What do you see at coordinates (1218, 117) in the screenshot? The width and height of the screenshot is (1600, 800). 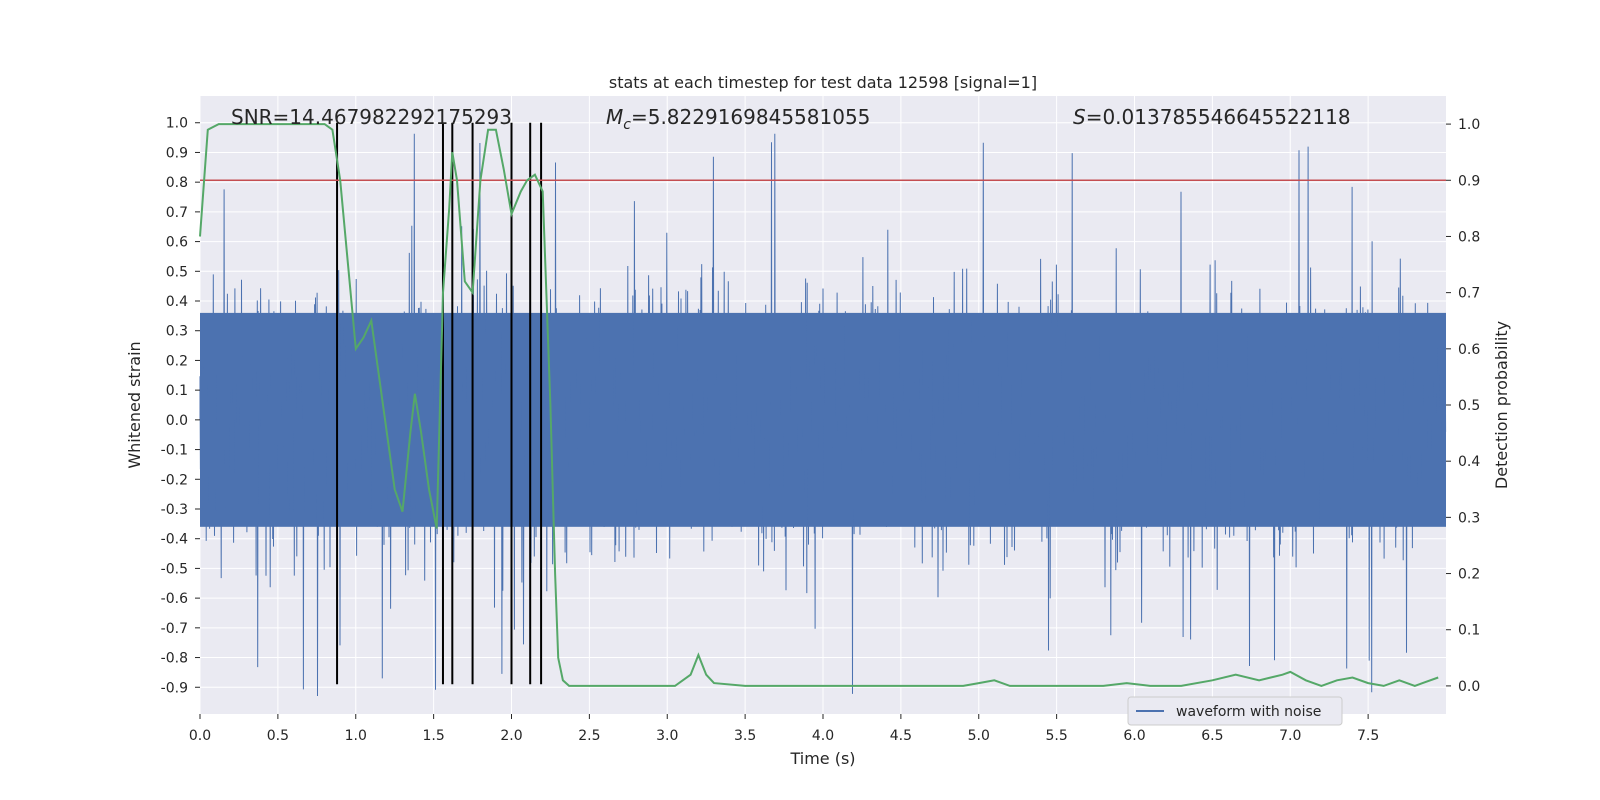 I see `s-value: =0.013785546645522118` at bounding box center [1218, 117].